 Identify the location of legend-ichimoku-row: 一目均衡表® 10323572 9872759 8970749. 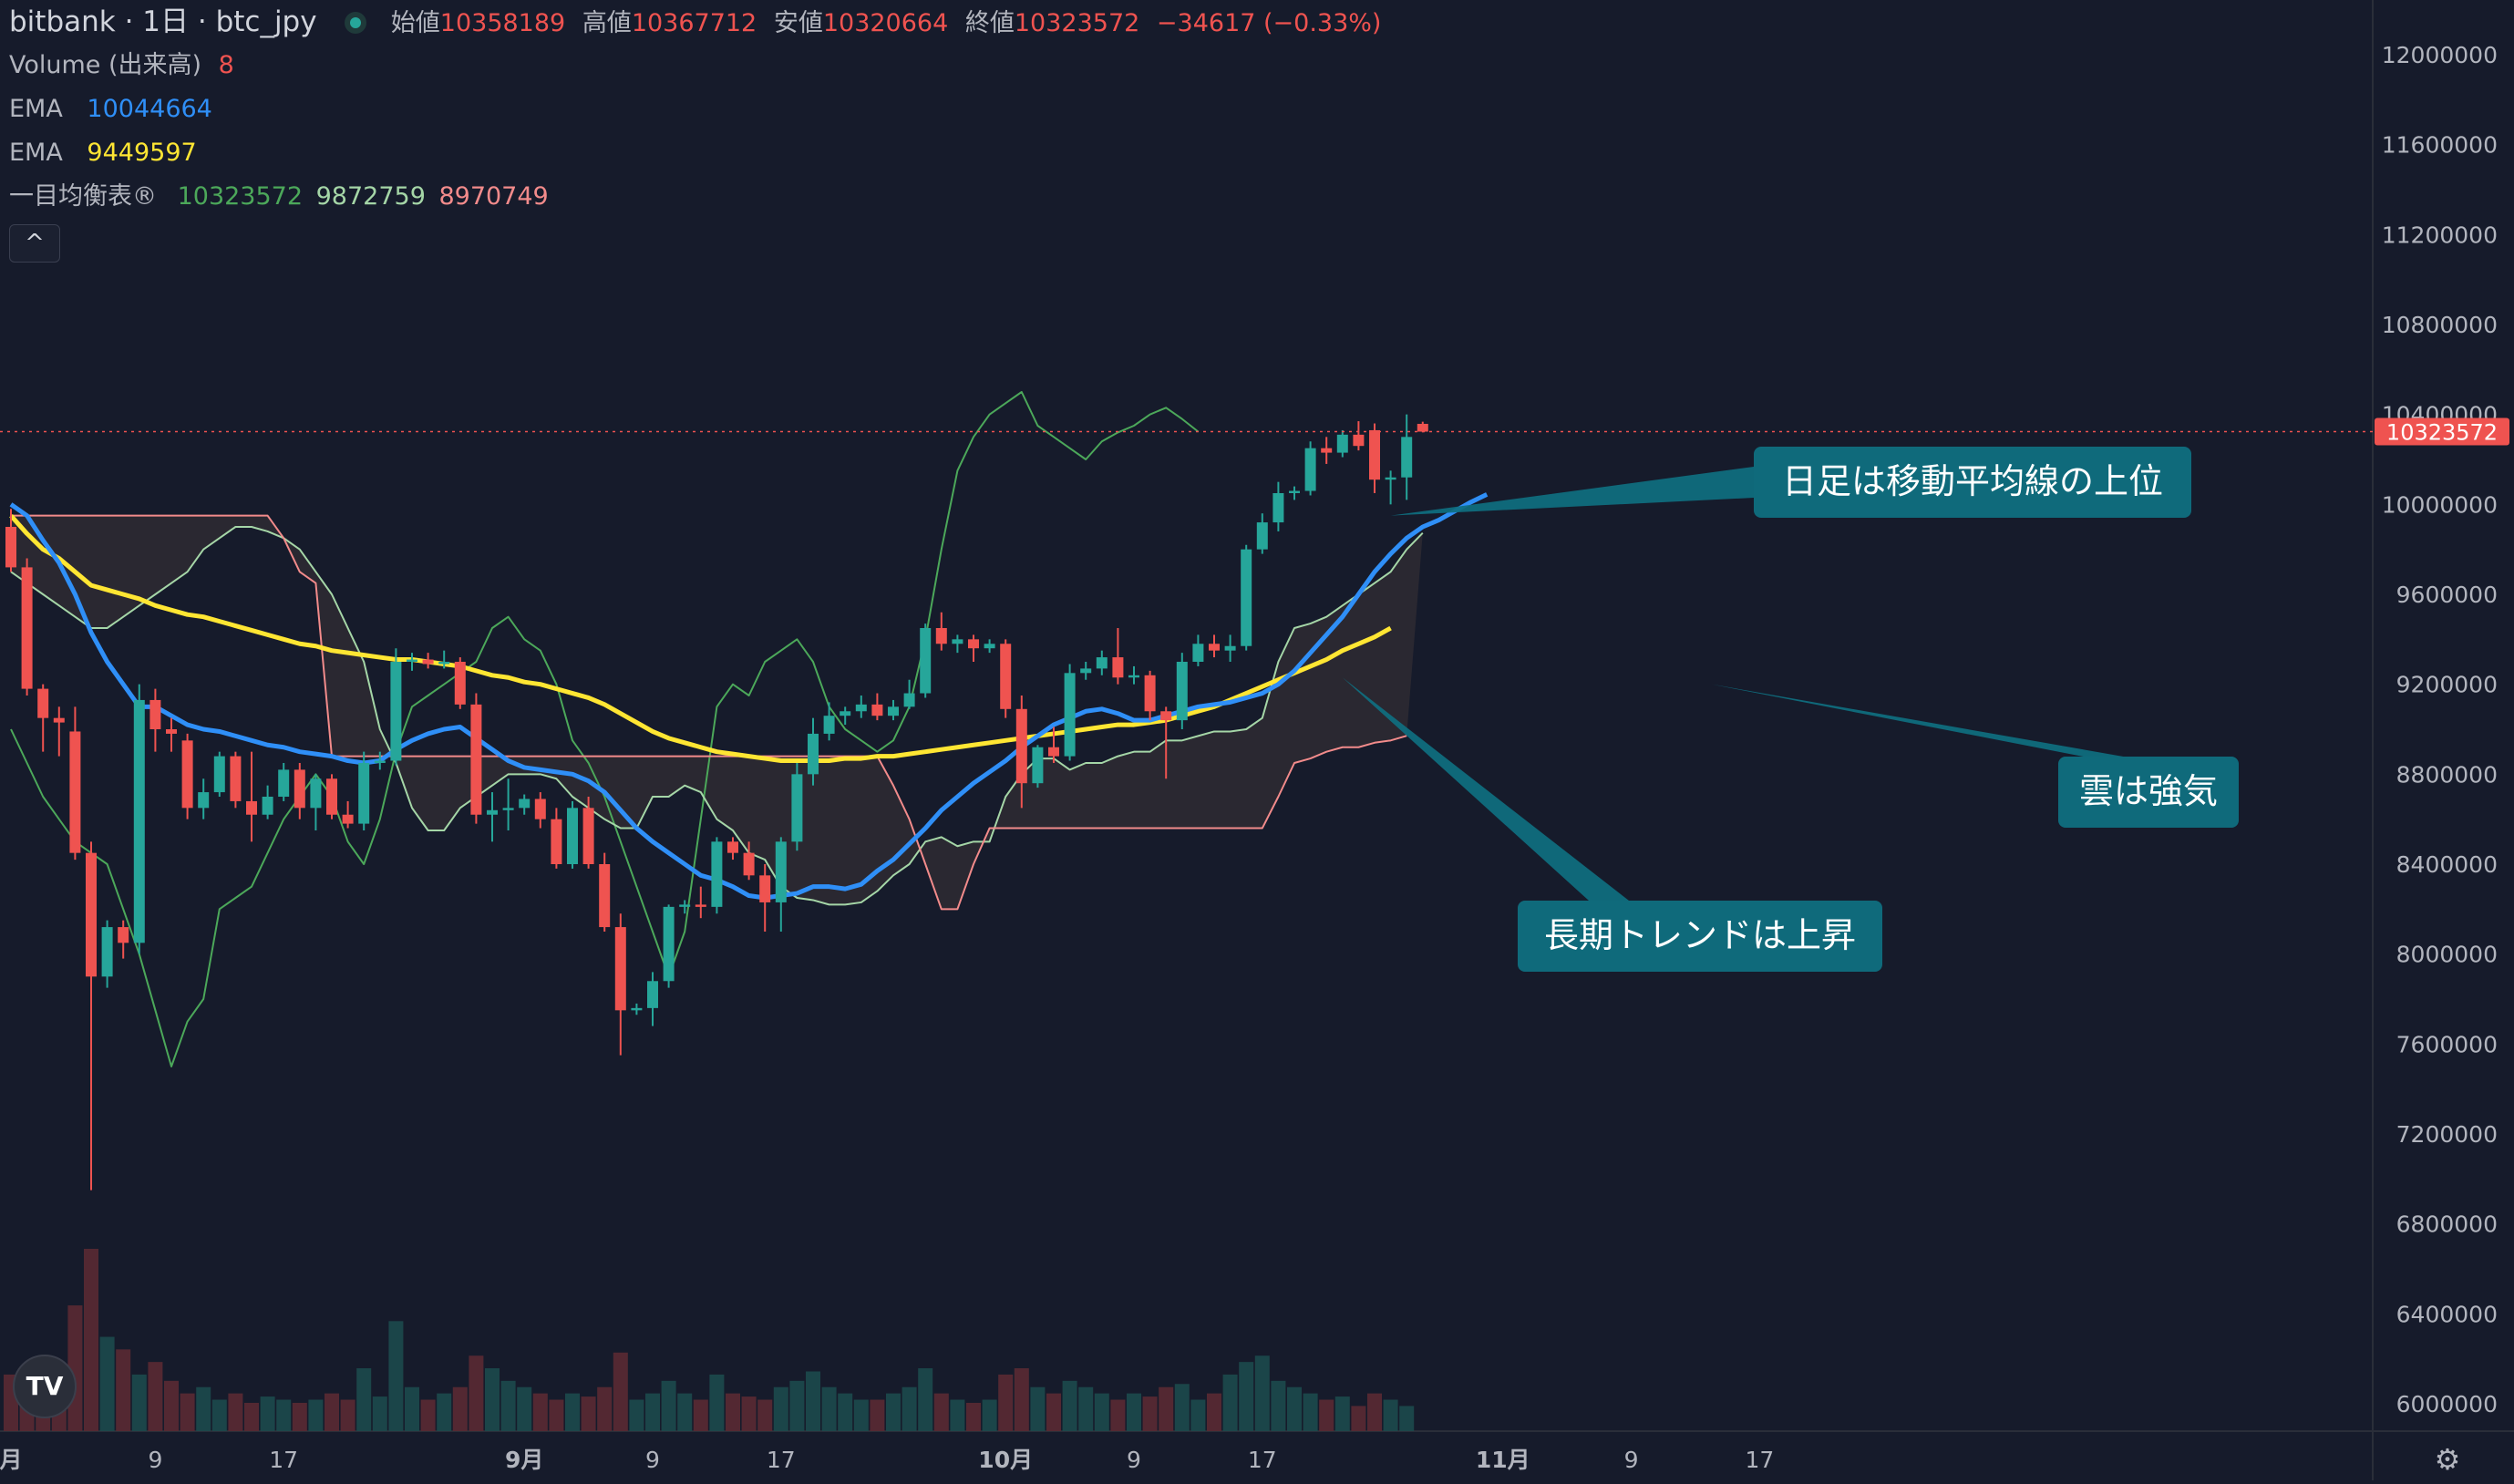
(695, 197).